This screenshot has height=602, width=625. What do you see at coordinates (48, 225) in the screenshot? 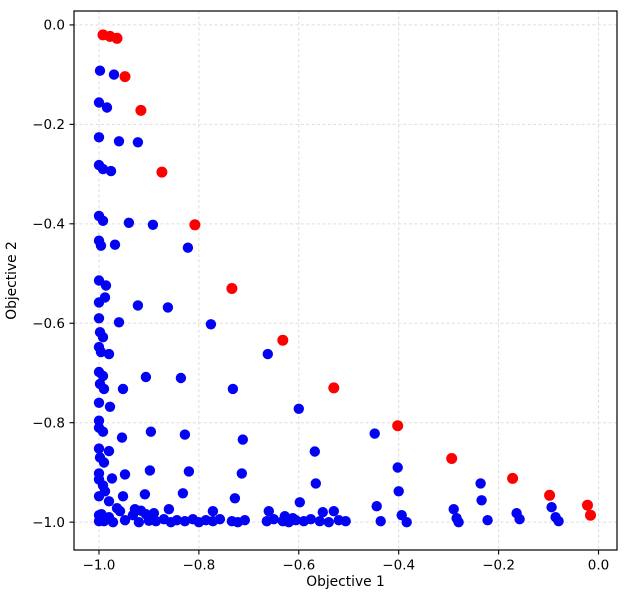
I see `y-tick-label: −0.4` at bounding box center [48, 225].